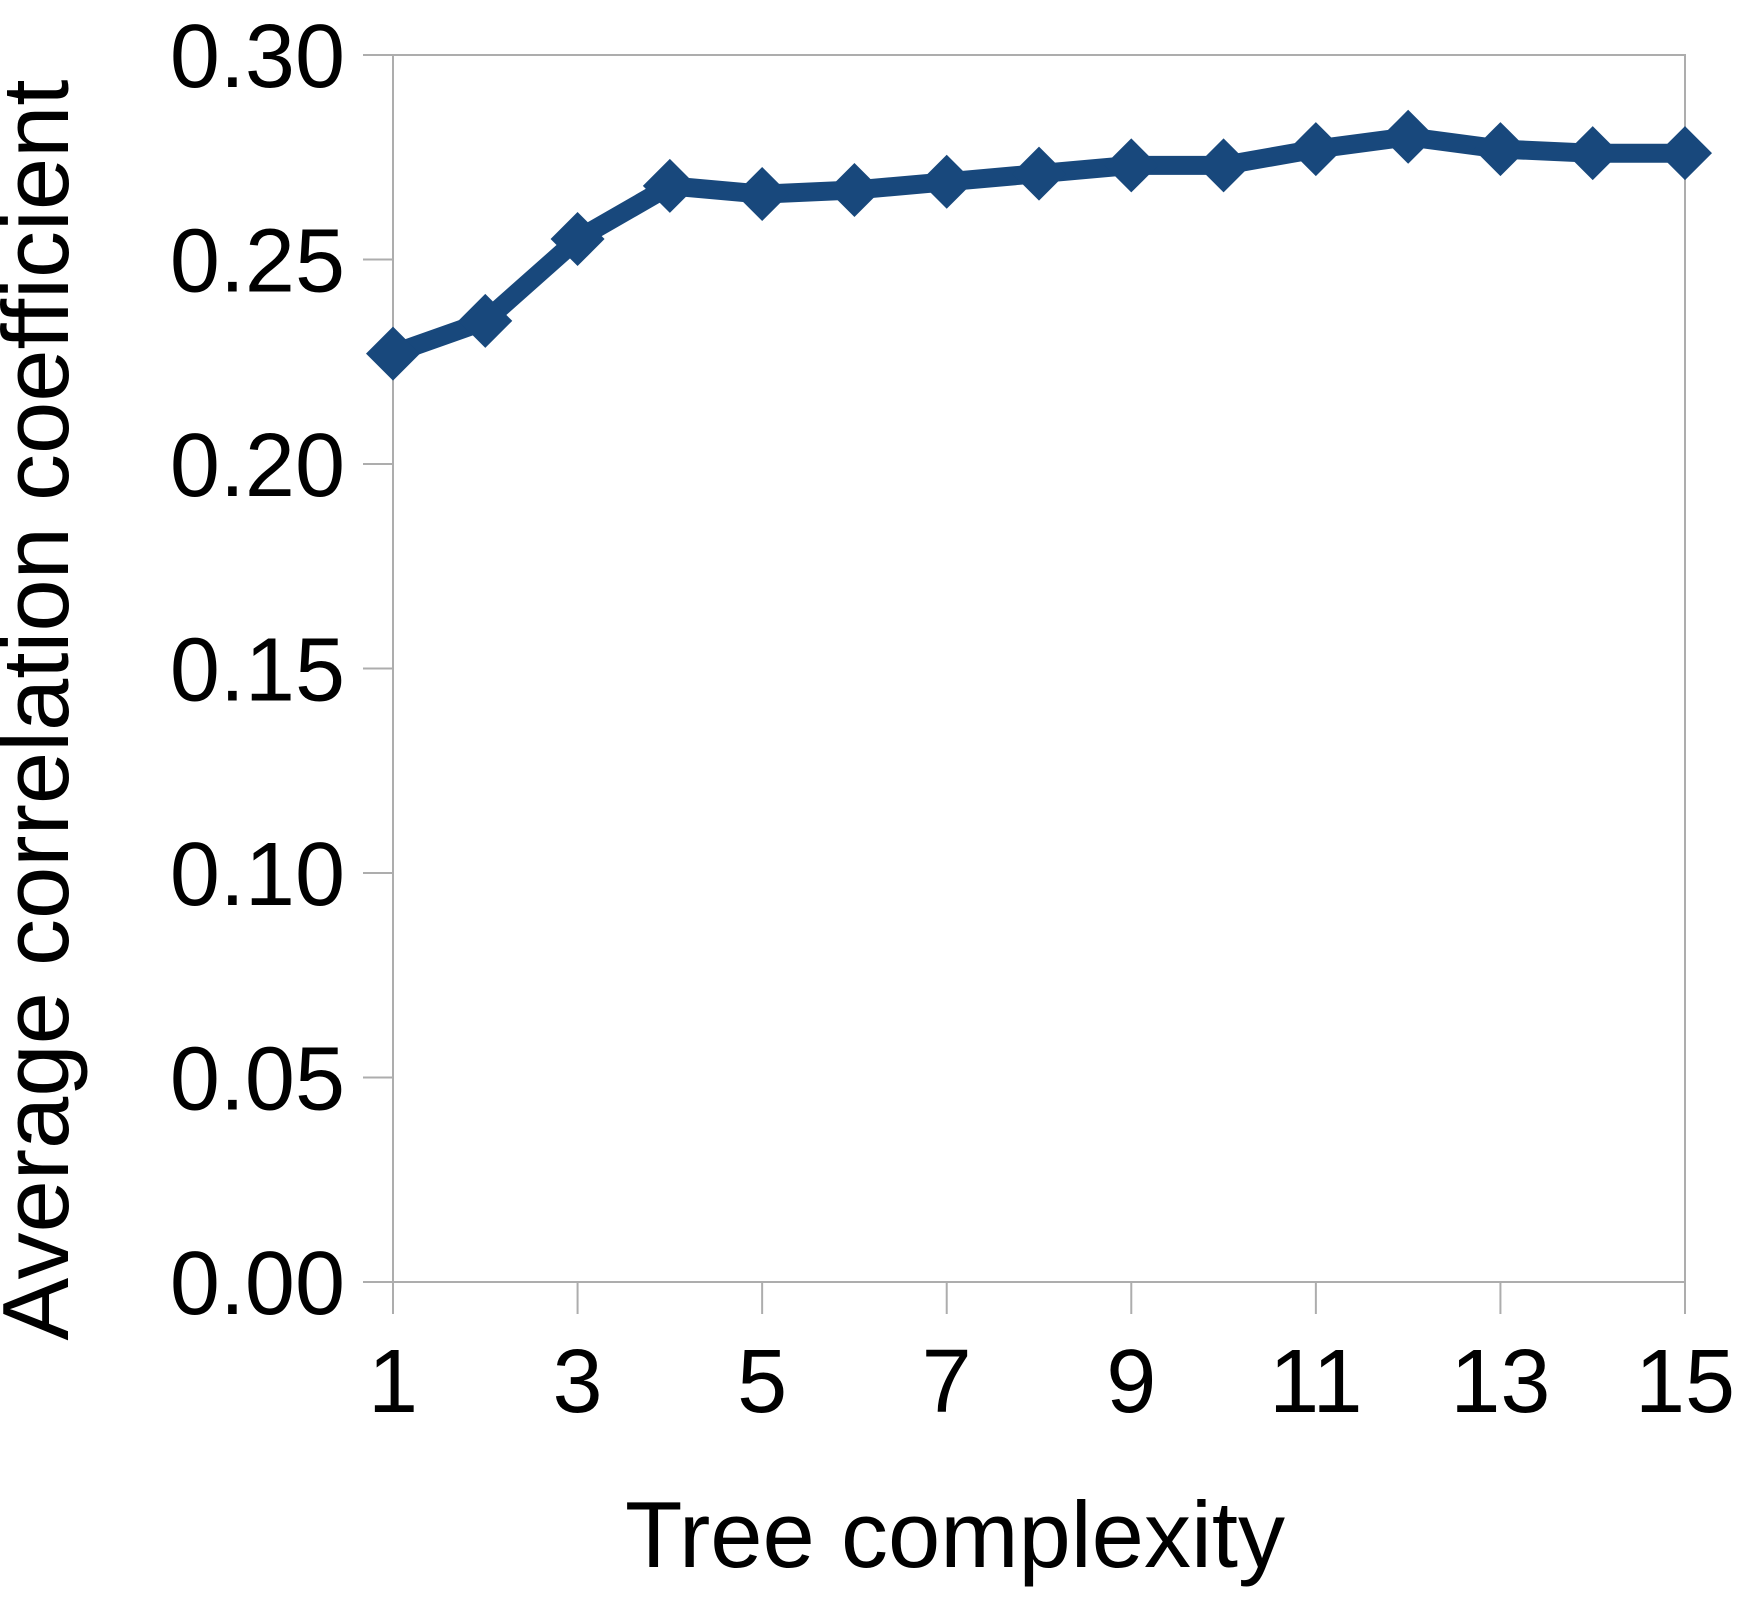  Describe the element at coordinates (955, 1534) in the screenshot. I see `x-axis-title: Tree complexity` at that location.